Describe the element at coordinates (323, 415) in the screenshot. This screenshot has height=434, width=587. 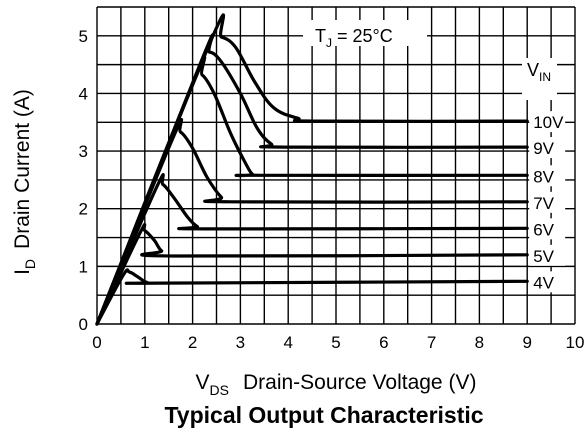
I see `chart-title: Typical Output Characteristic` at that location.